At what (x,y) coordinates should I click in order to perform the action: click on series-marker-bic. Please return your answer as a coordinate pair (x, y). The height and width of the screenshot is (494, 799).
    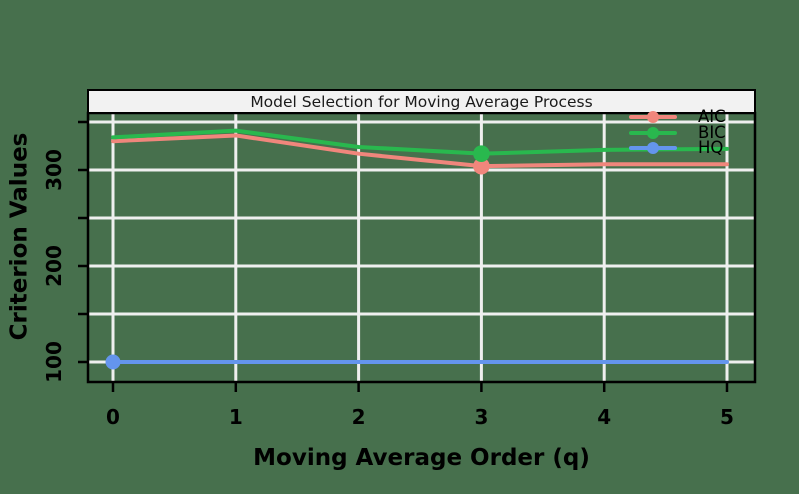
    Looking at the image, I should click on (481, 153).